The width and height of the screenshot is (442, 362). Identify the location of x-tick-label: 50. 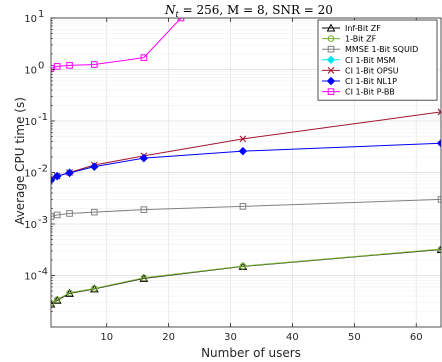
(354, 337).